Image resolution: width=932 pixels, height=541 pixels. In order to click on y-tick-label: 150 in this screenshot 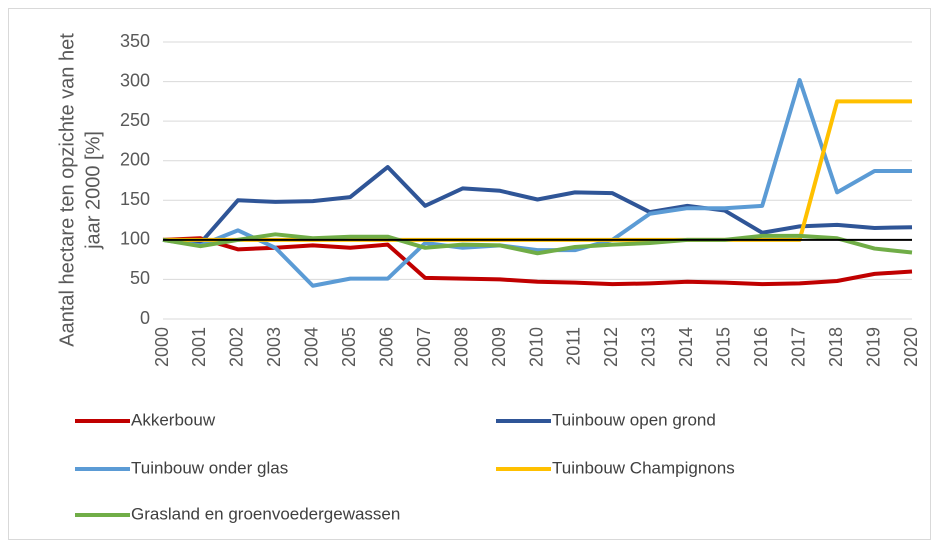, I will do `click(135, 199)`.